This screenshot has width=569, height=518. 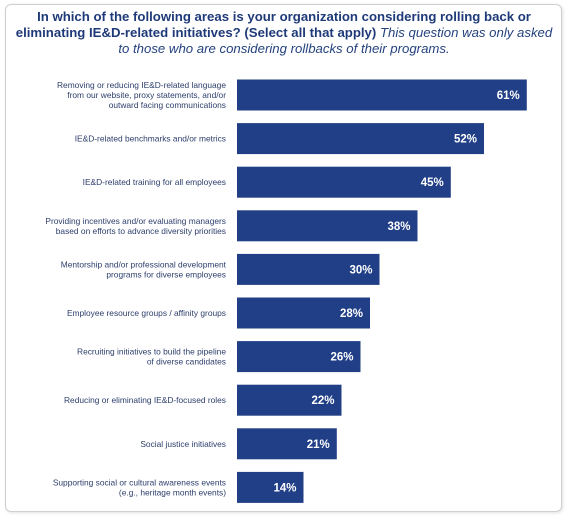 What do you see at coordinates (183, 444) in the screenshot?
I see `category-label-9: Social justice initiatives` at bounding box center [183, 444].